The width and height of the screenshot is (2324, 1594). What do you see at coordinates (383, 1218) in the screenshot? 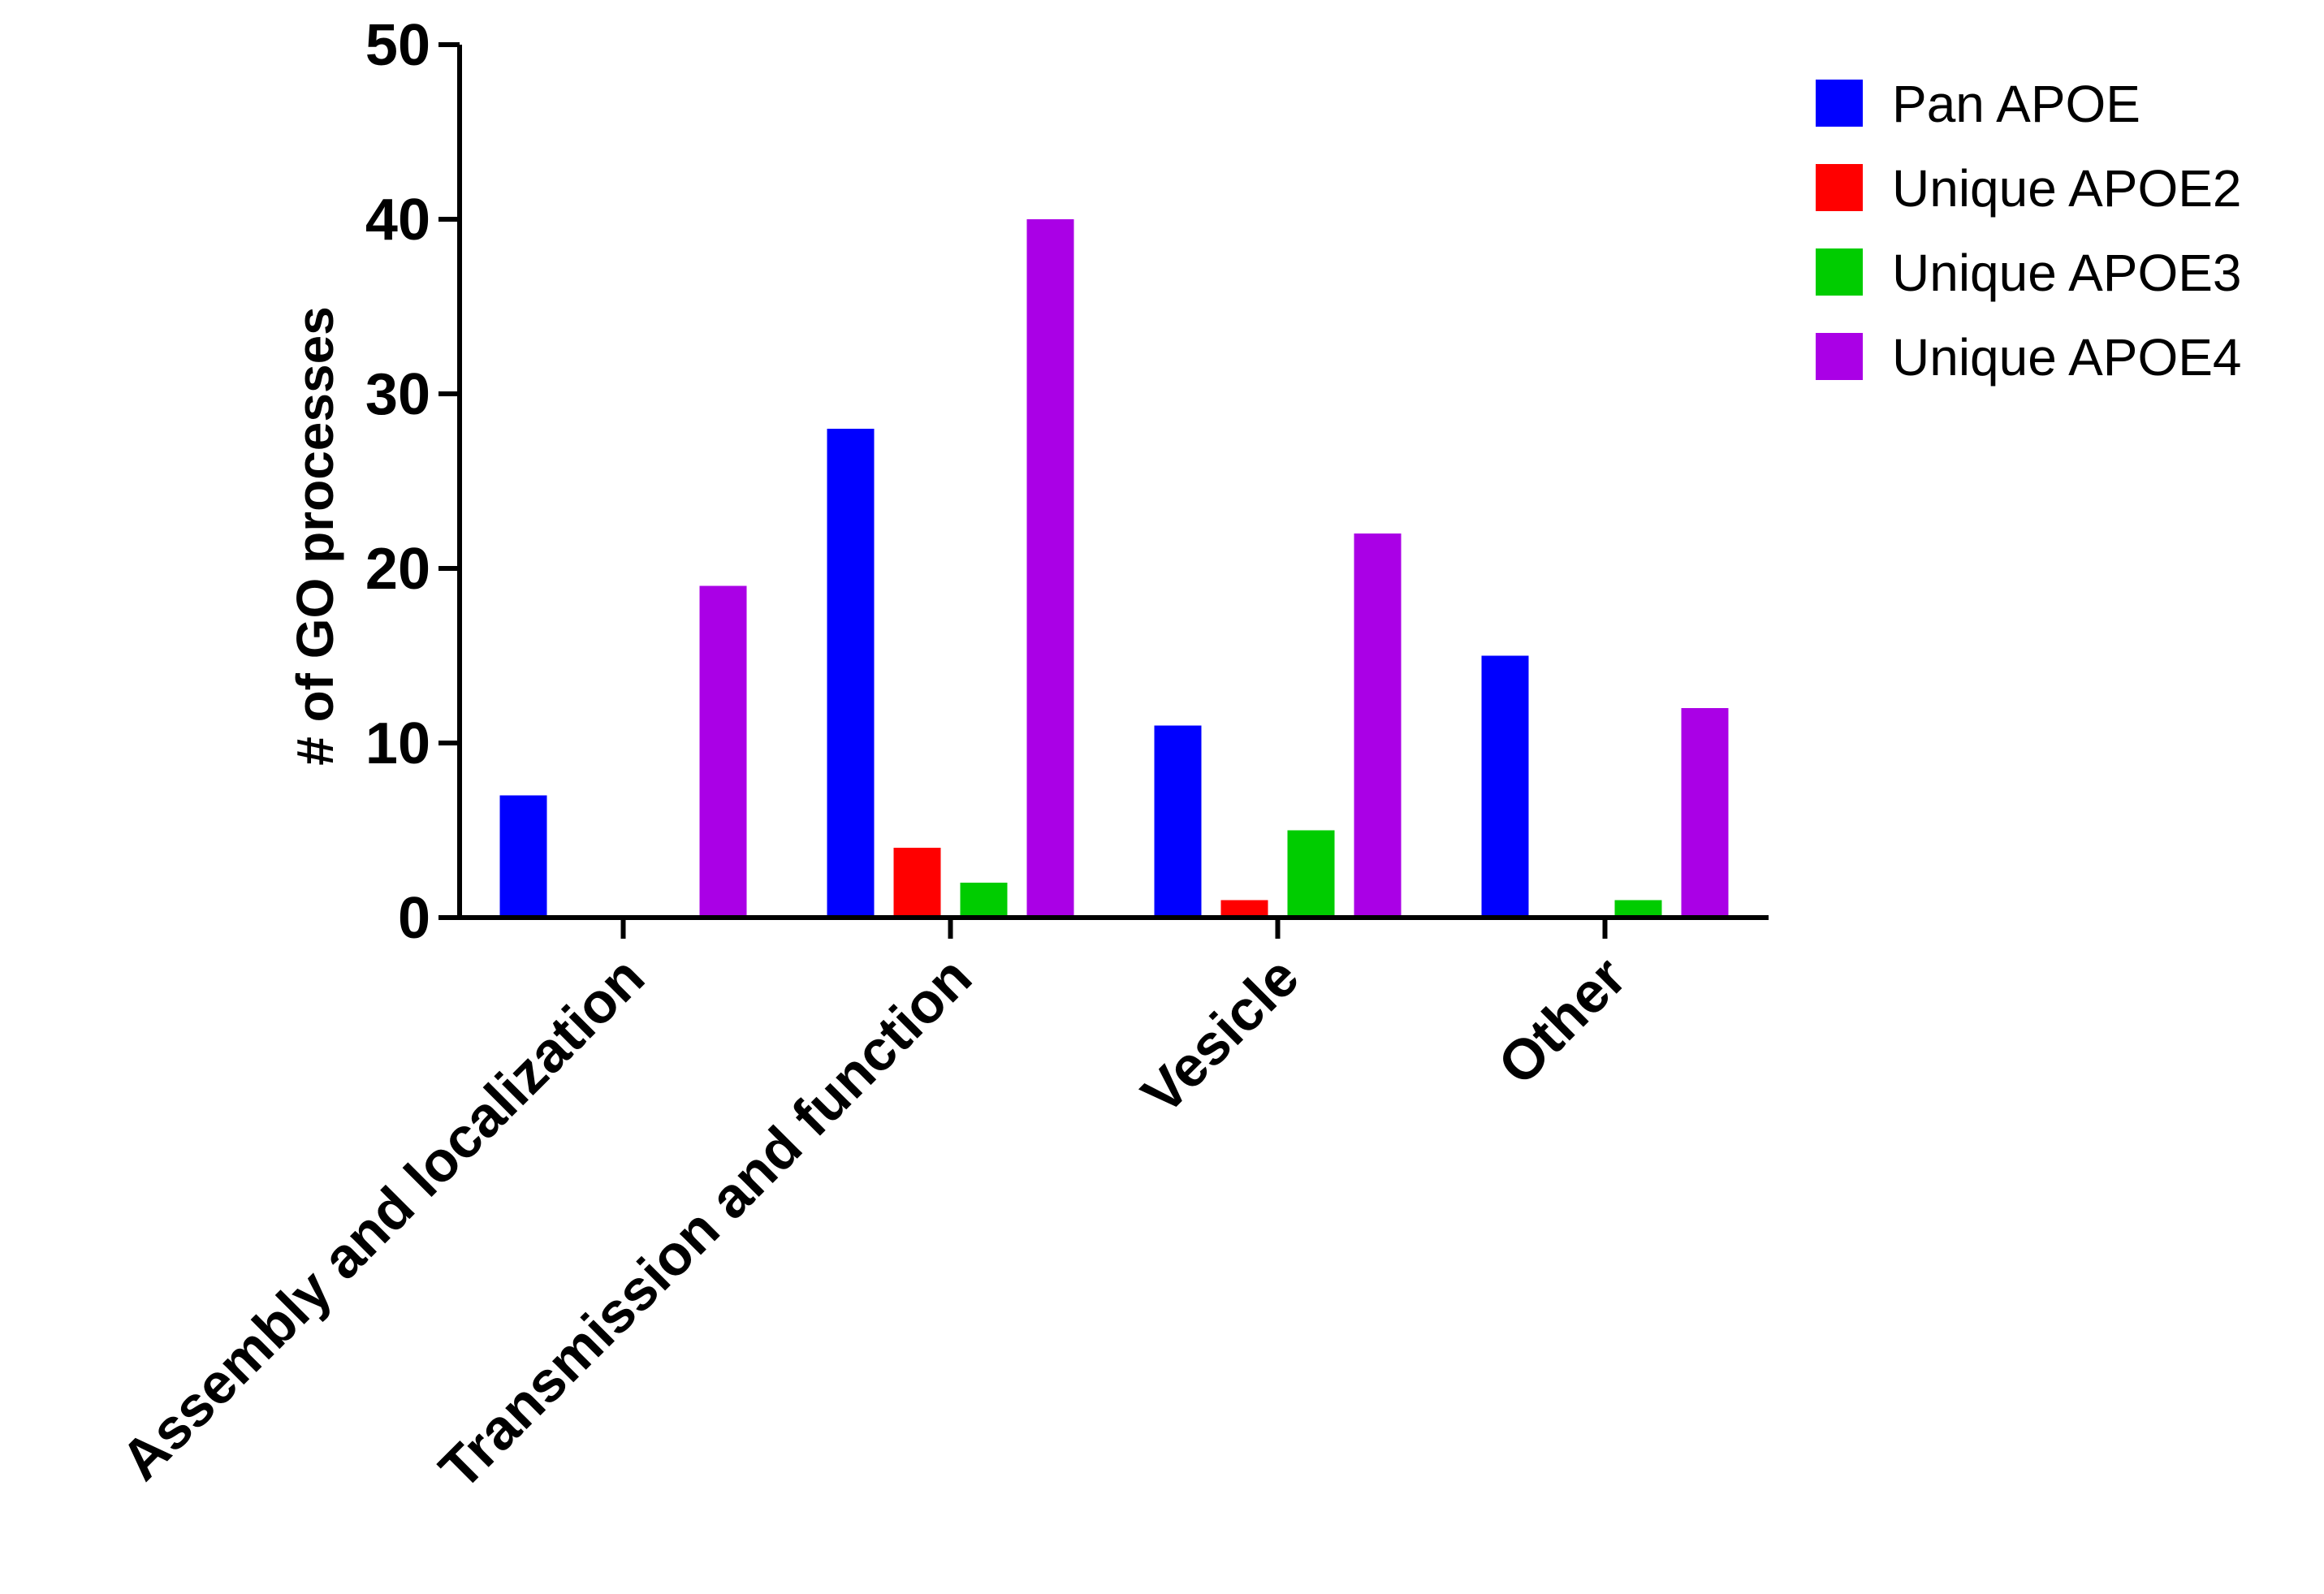
I see `x-category-label: Assembly and localization` at bounding box center [383, 1218].